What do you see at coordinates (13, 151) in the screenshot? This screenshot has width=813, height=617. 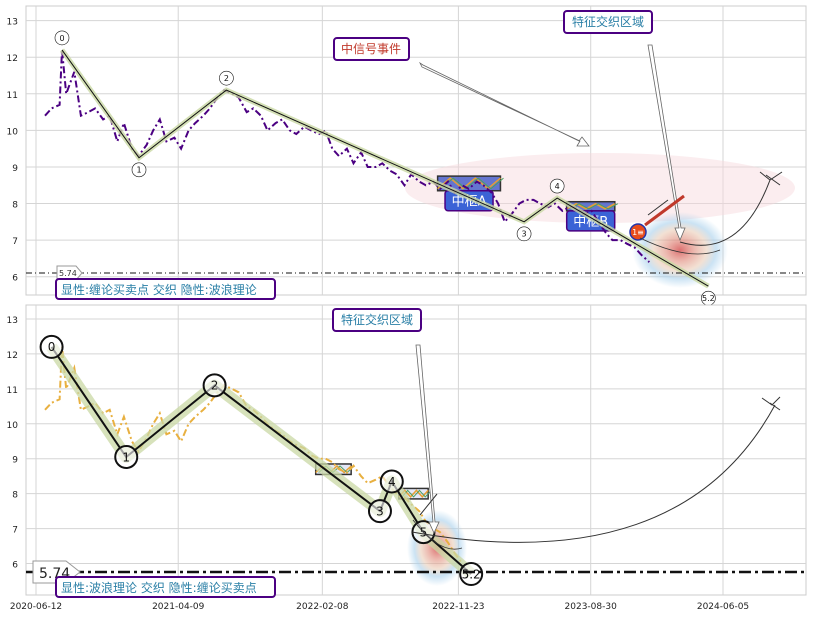 I see `top-y-tick-labels: 6 7 8 9 10 11 12 13` at bounding box center [13, 151].